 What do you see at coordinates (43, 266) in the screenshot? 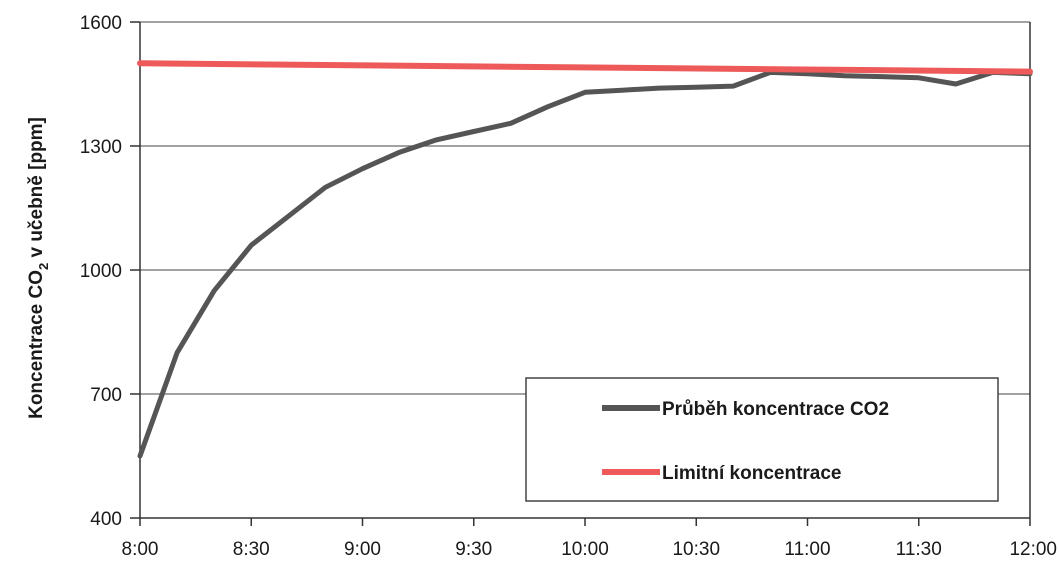
I see `y-axis-label-subscript: 2` at bounding box center [43, 266].